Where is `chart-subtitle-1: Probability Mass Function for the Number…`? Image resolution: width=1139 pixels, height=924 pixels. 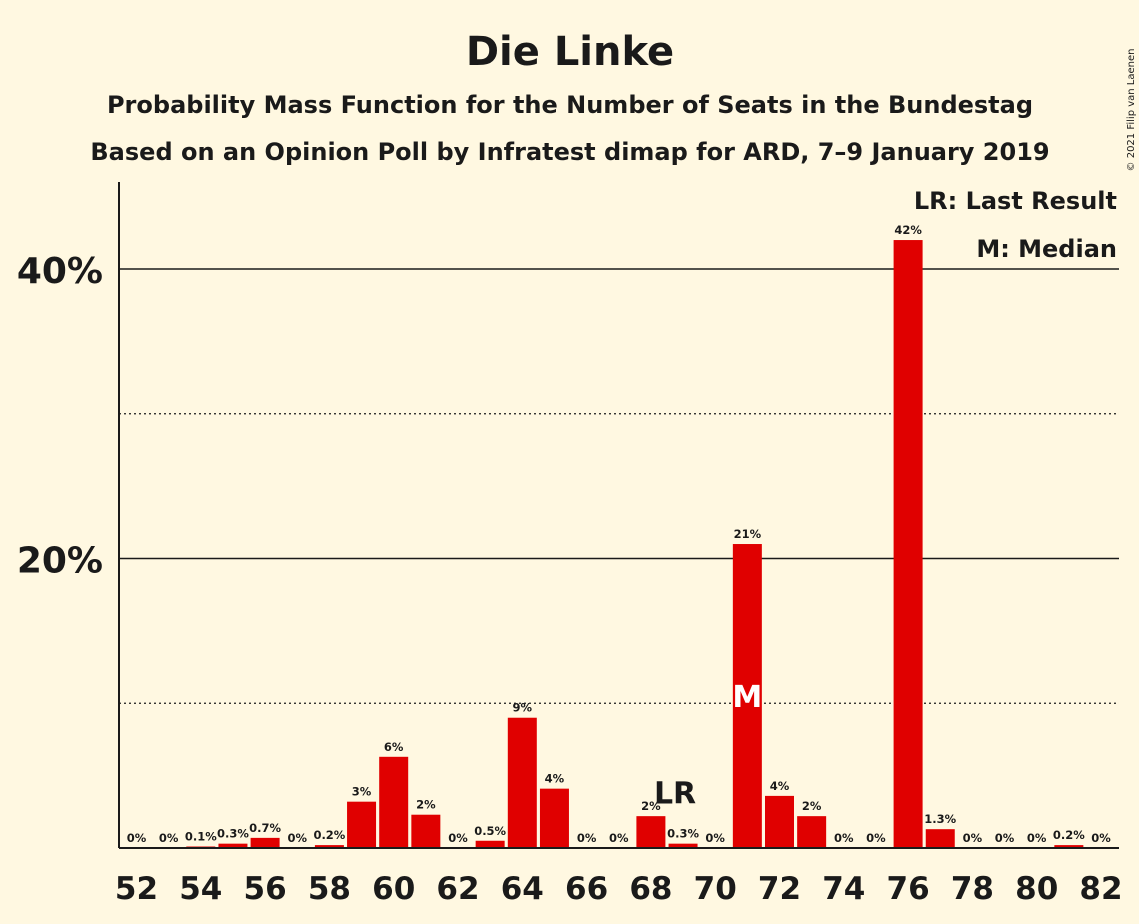 chart-subtitle-1: Probability Mass Function for the Number… is located at coordinates (570, 105).